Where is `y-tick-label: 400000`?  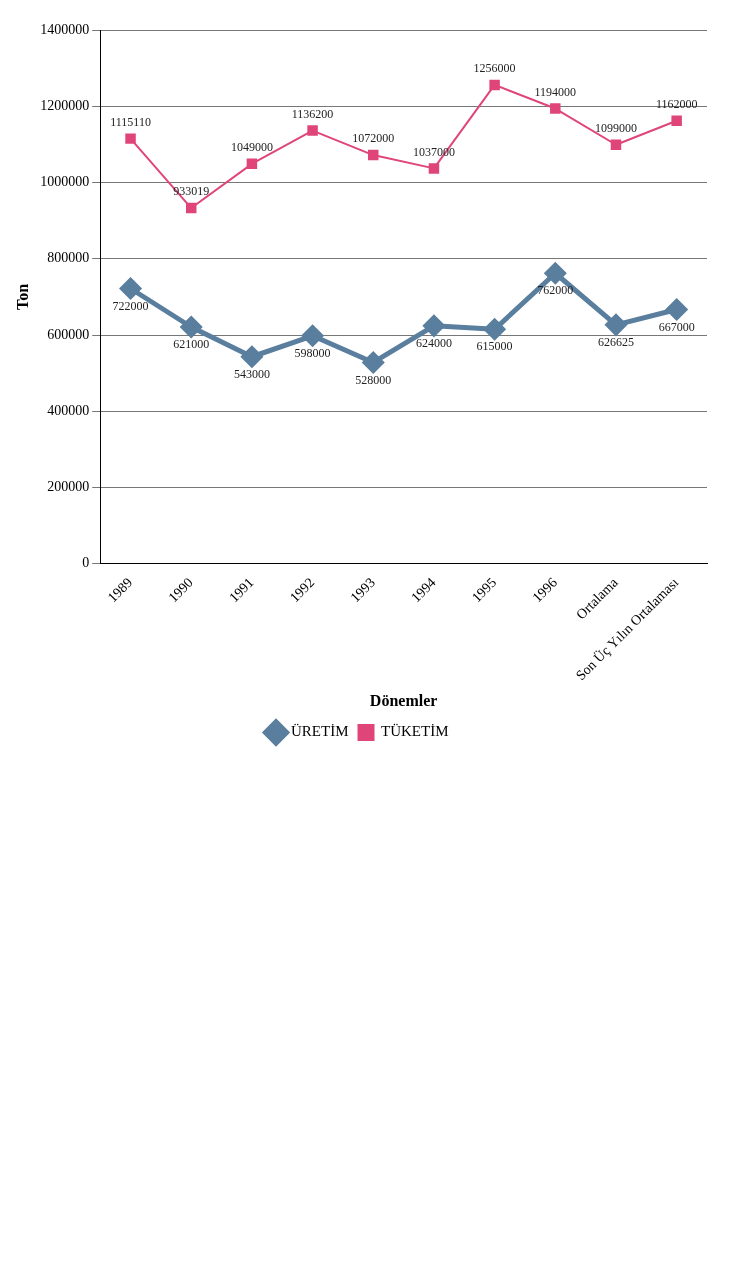 y-tick-label: 400000 is located at coordinates (68, 410).